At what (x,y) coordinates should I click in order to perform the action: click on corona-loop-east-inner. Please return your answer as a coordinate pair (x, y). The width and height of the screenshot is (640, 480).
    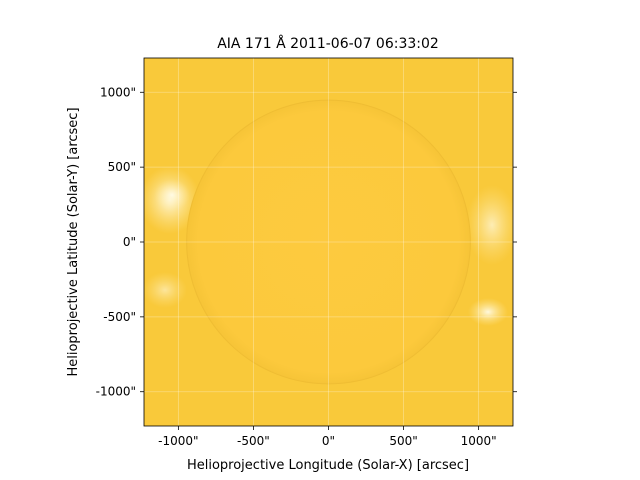
    Looking at the image, I should click on (172, 195).